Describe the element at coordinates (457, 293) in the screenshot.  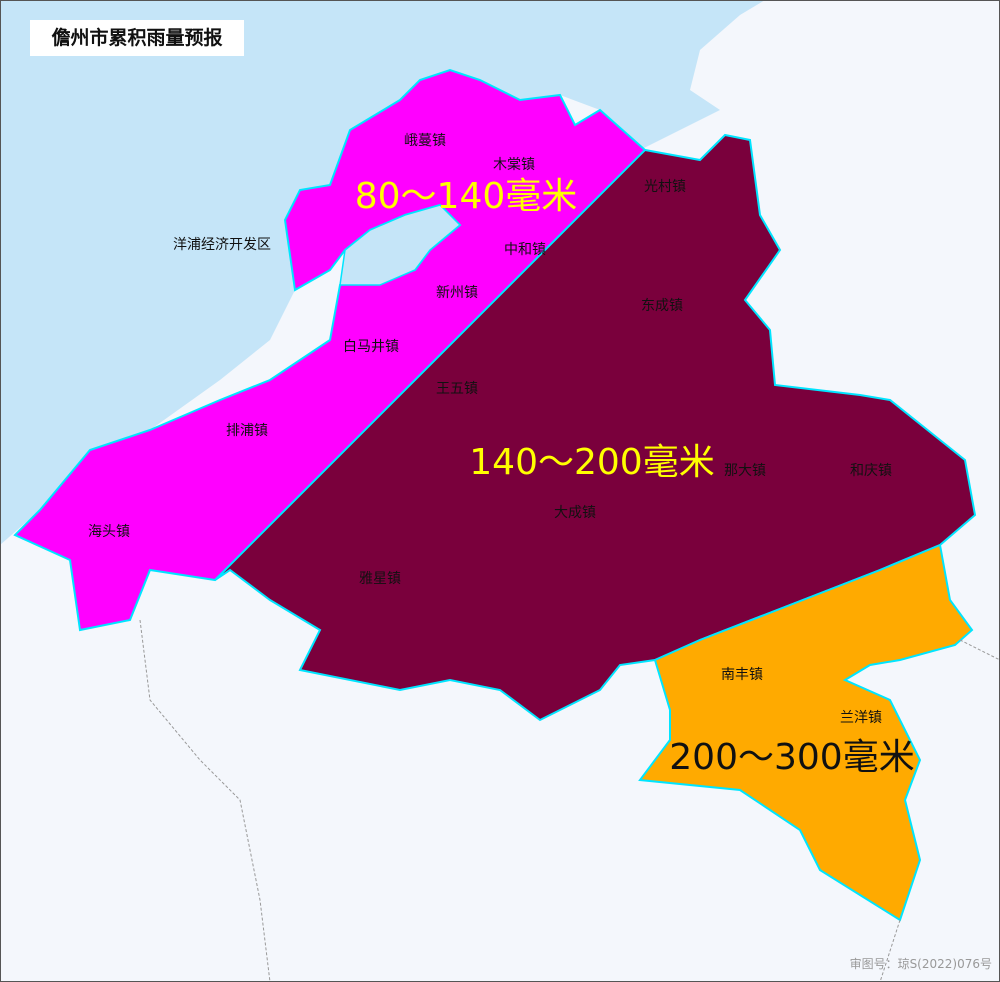
I see `town-label: 新州镇` at that location.